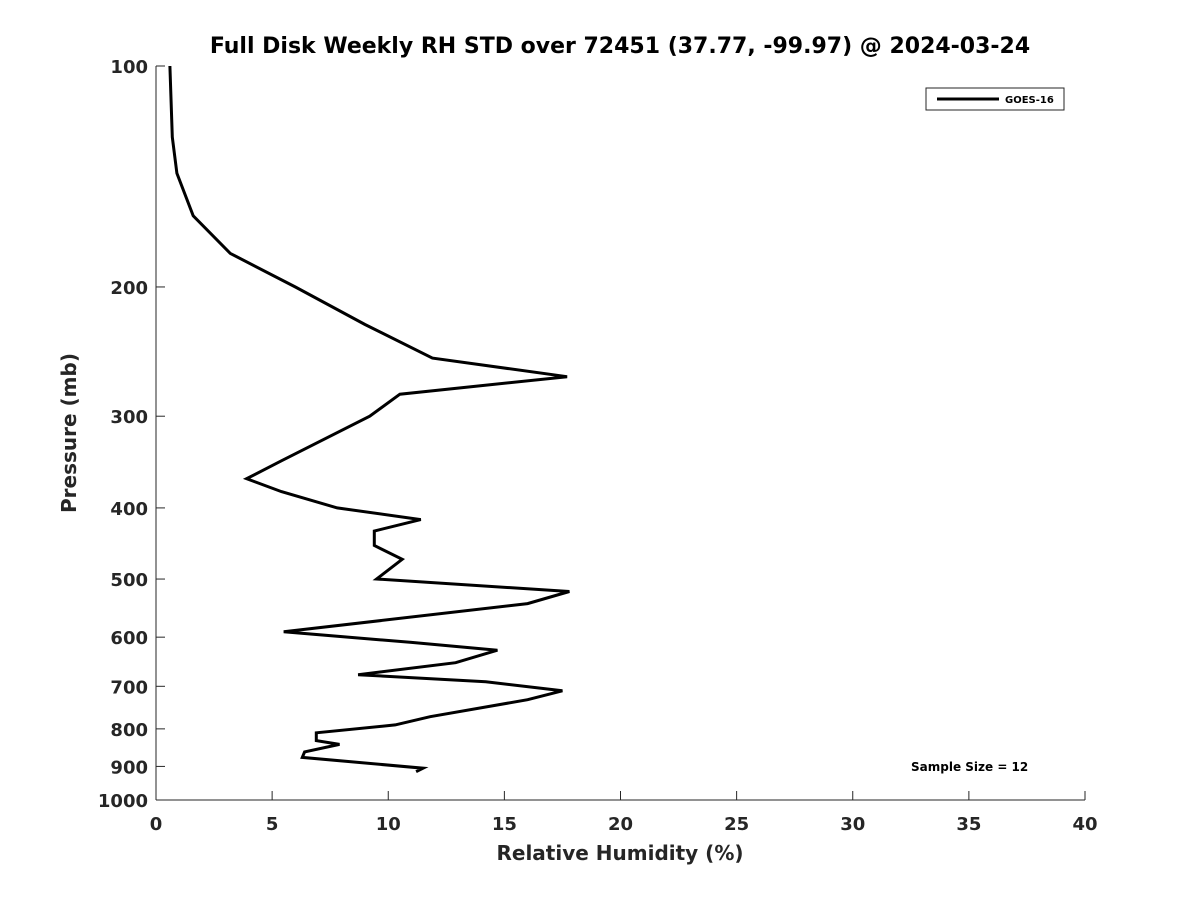  I want to click on y-tick-label: 300, so click(129, 417).